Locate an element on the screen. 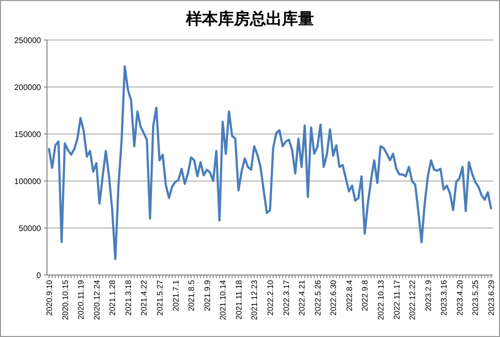 The width and height of the screenshot is (500, 337). x-tick-label: 2022.8.4 is located at coordinates (349, 295).